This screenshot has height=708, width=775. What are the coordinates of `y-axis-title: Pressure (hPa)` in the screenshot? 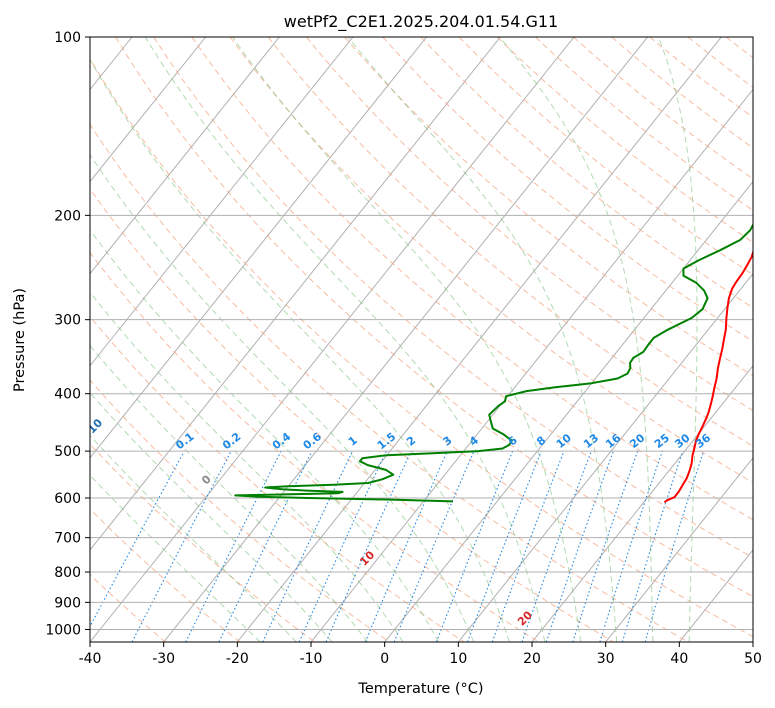 It's located at (20, 340).